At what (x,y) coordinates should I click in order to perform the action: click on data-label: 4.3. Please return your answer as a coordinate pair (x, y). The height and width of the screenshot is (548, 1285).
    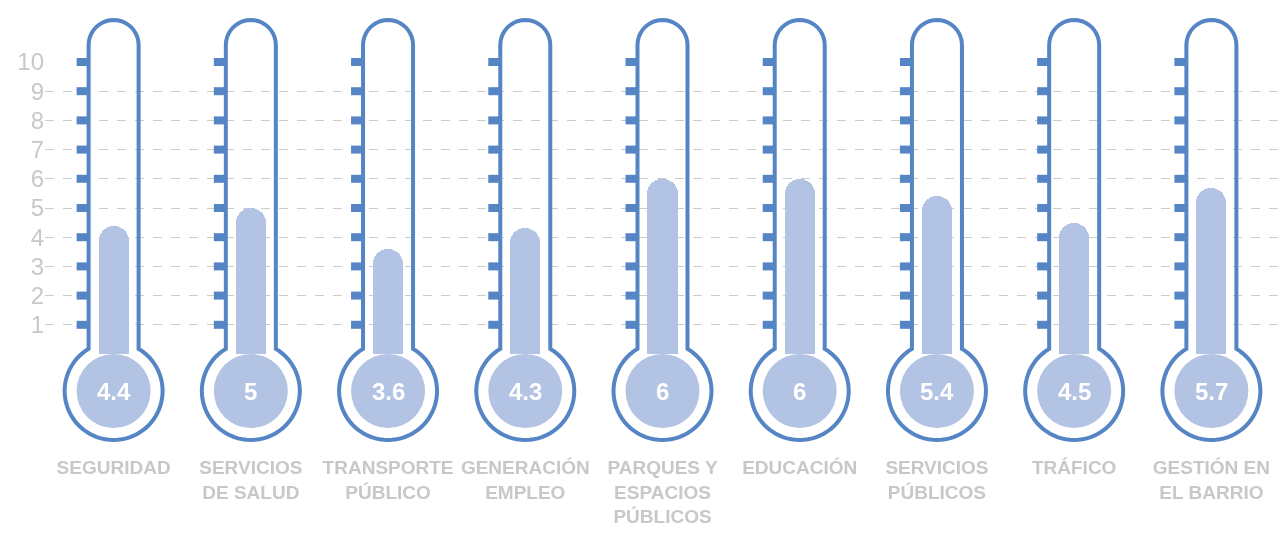
    Looking at the image, I should click on (526, 391).